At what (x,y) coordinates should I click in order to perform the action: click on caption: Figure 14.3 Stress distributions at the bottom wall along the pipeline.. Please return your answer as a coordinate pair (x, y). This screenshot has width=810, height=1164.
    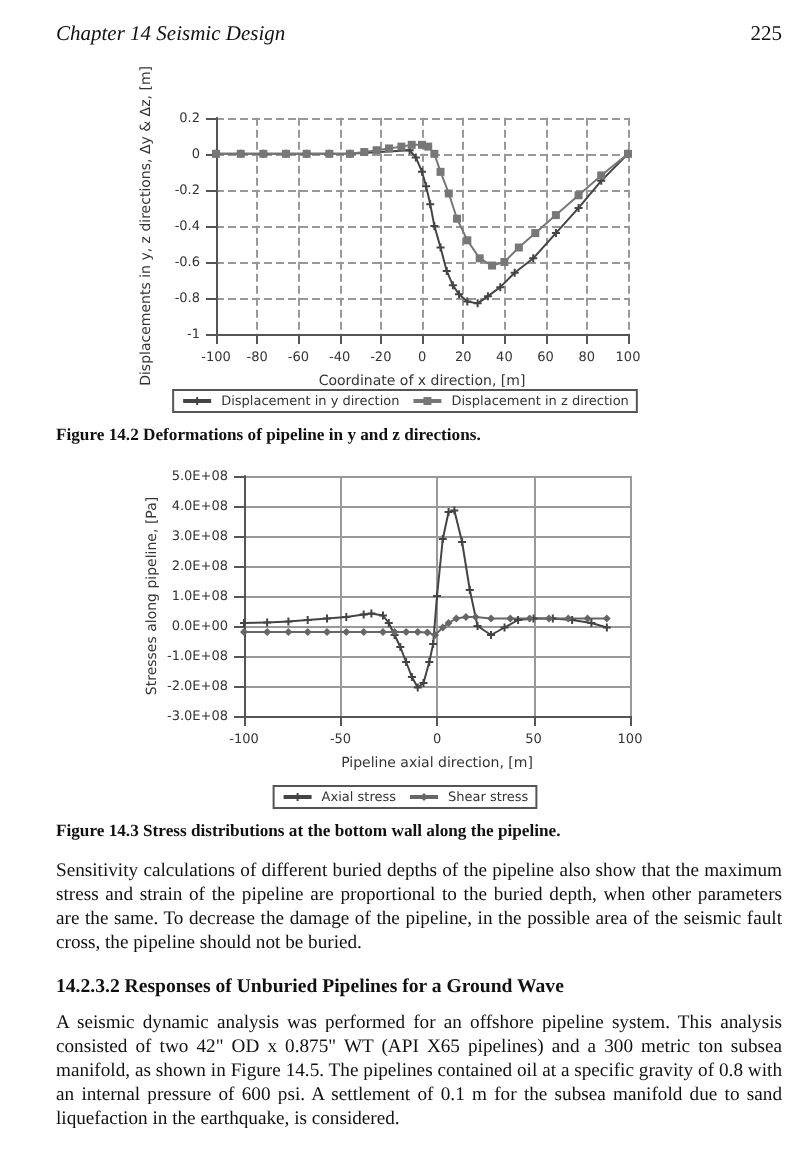
    Looking at the image, I should click on (309, 830).